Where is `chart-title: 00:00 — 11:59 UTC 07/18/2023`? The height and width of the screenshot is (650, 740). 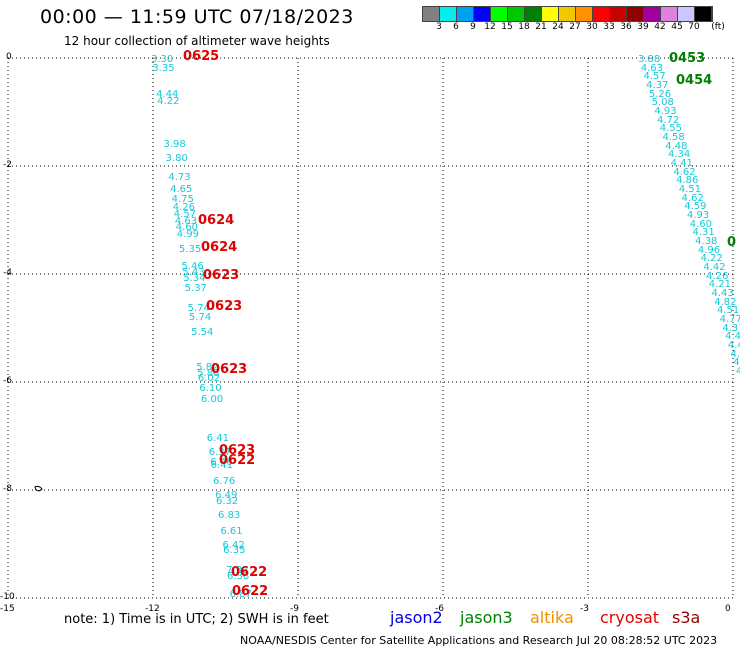 chart-title: 00:00 — 11:59 UTC 07/18/2023 is located at coordinates (197, 17).